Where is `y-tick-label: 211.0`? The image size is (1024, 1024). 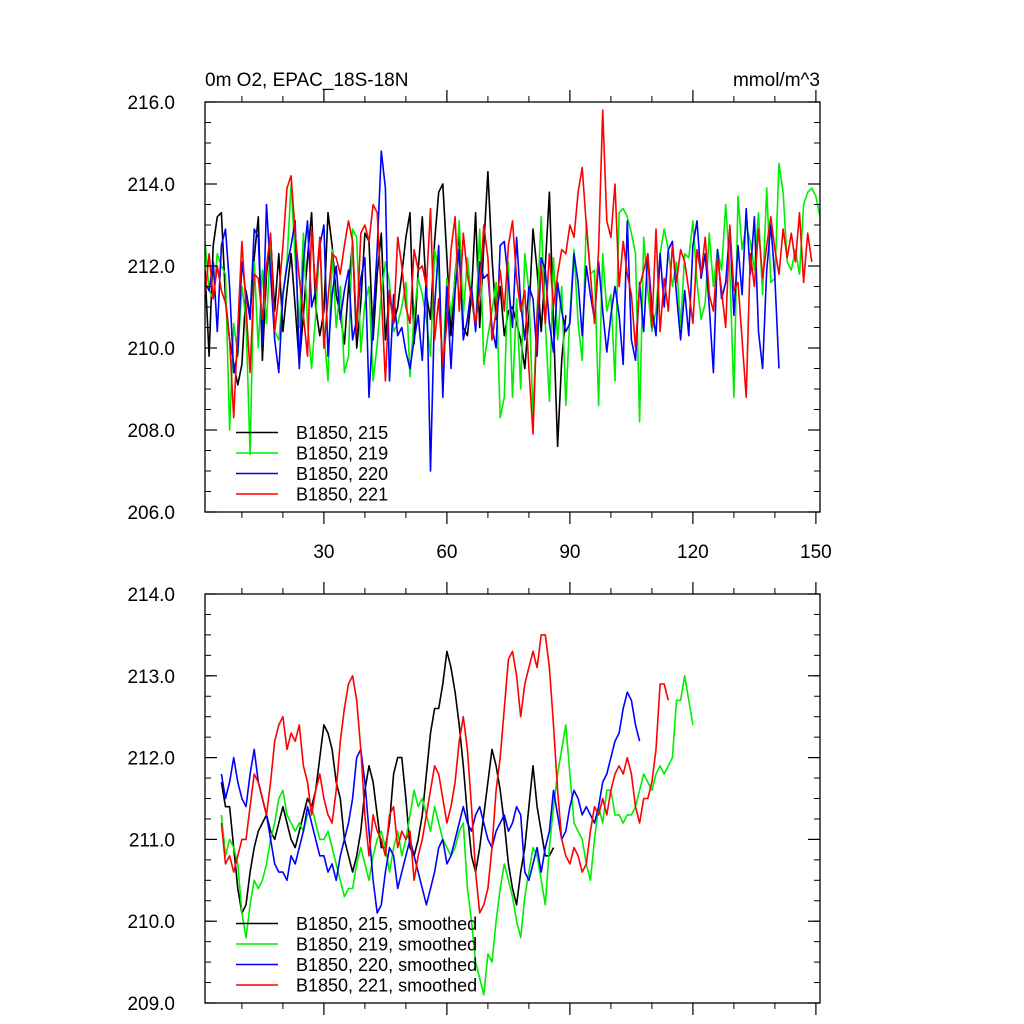
y-tick-label: 211.0 is located at coordinates (152, 840).